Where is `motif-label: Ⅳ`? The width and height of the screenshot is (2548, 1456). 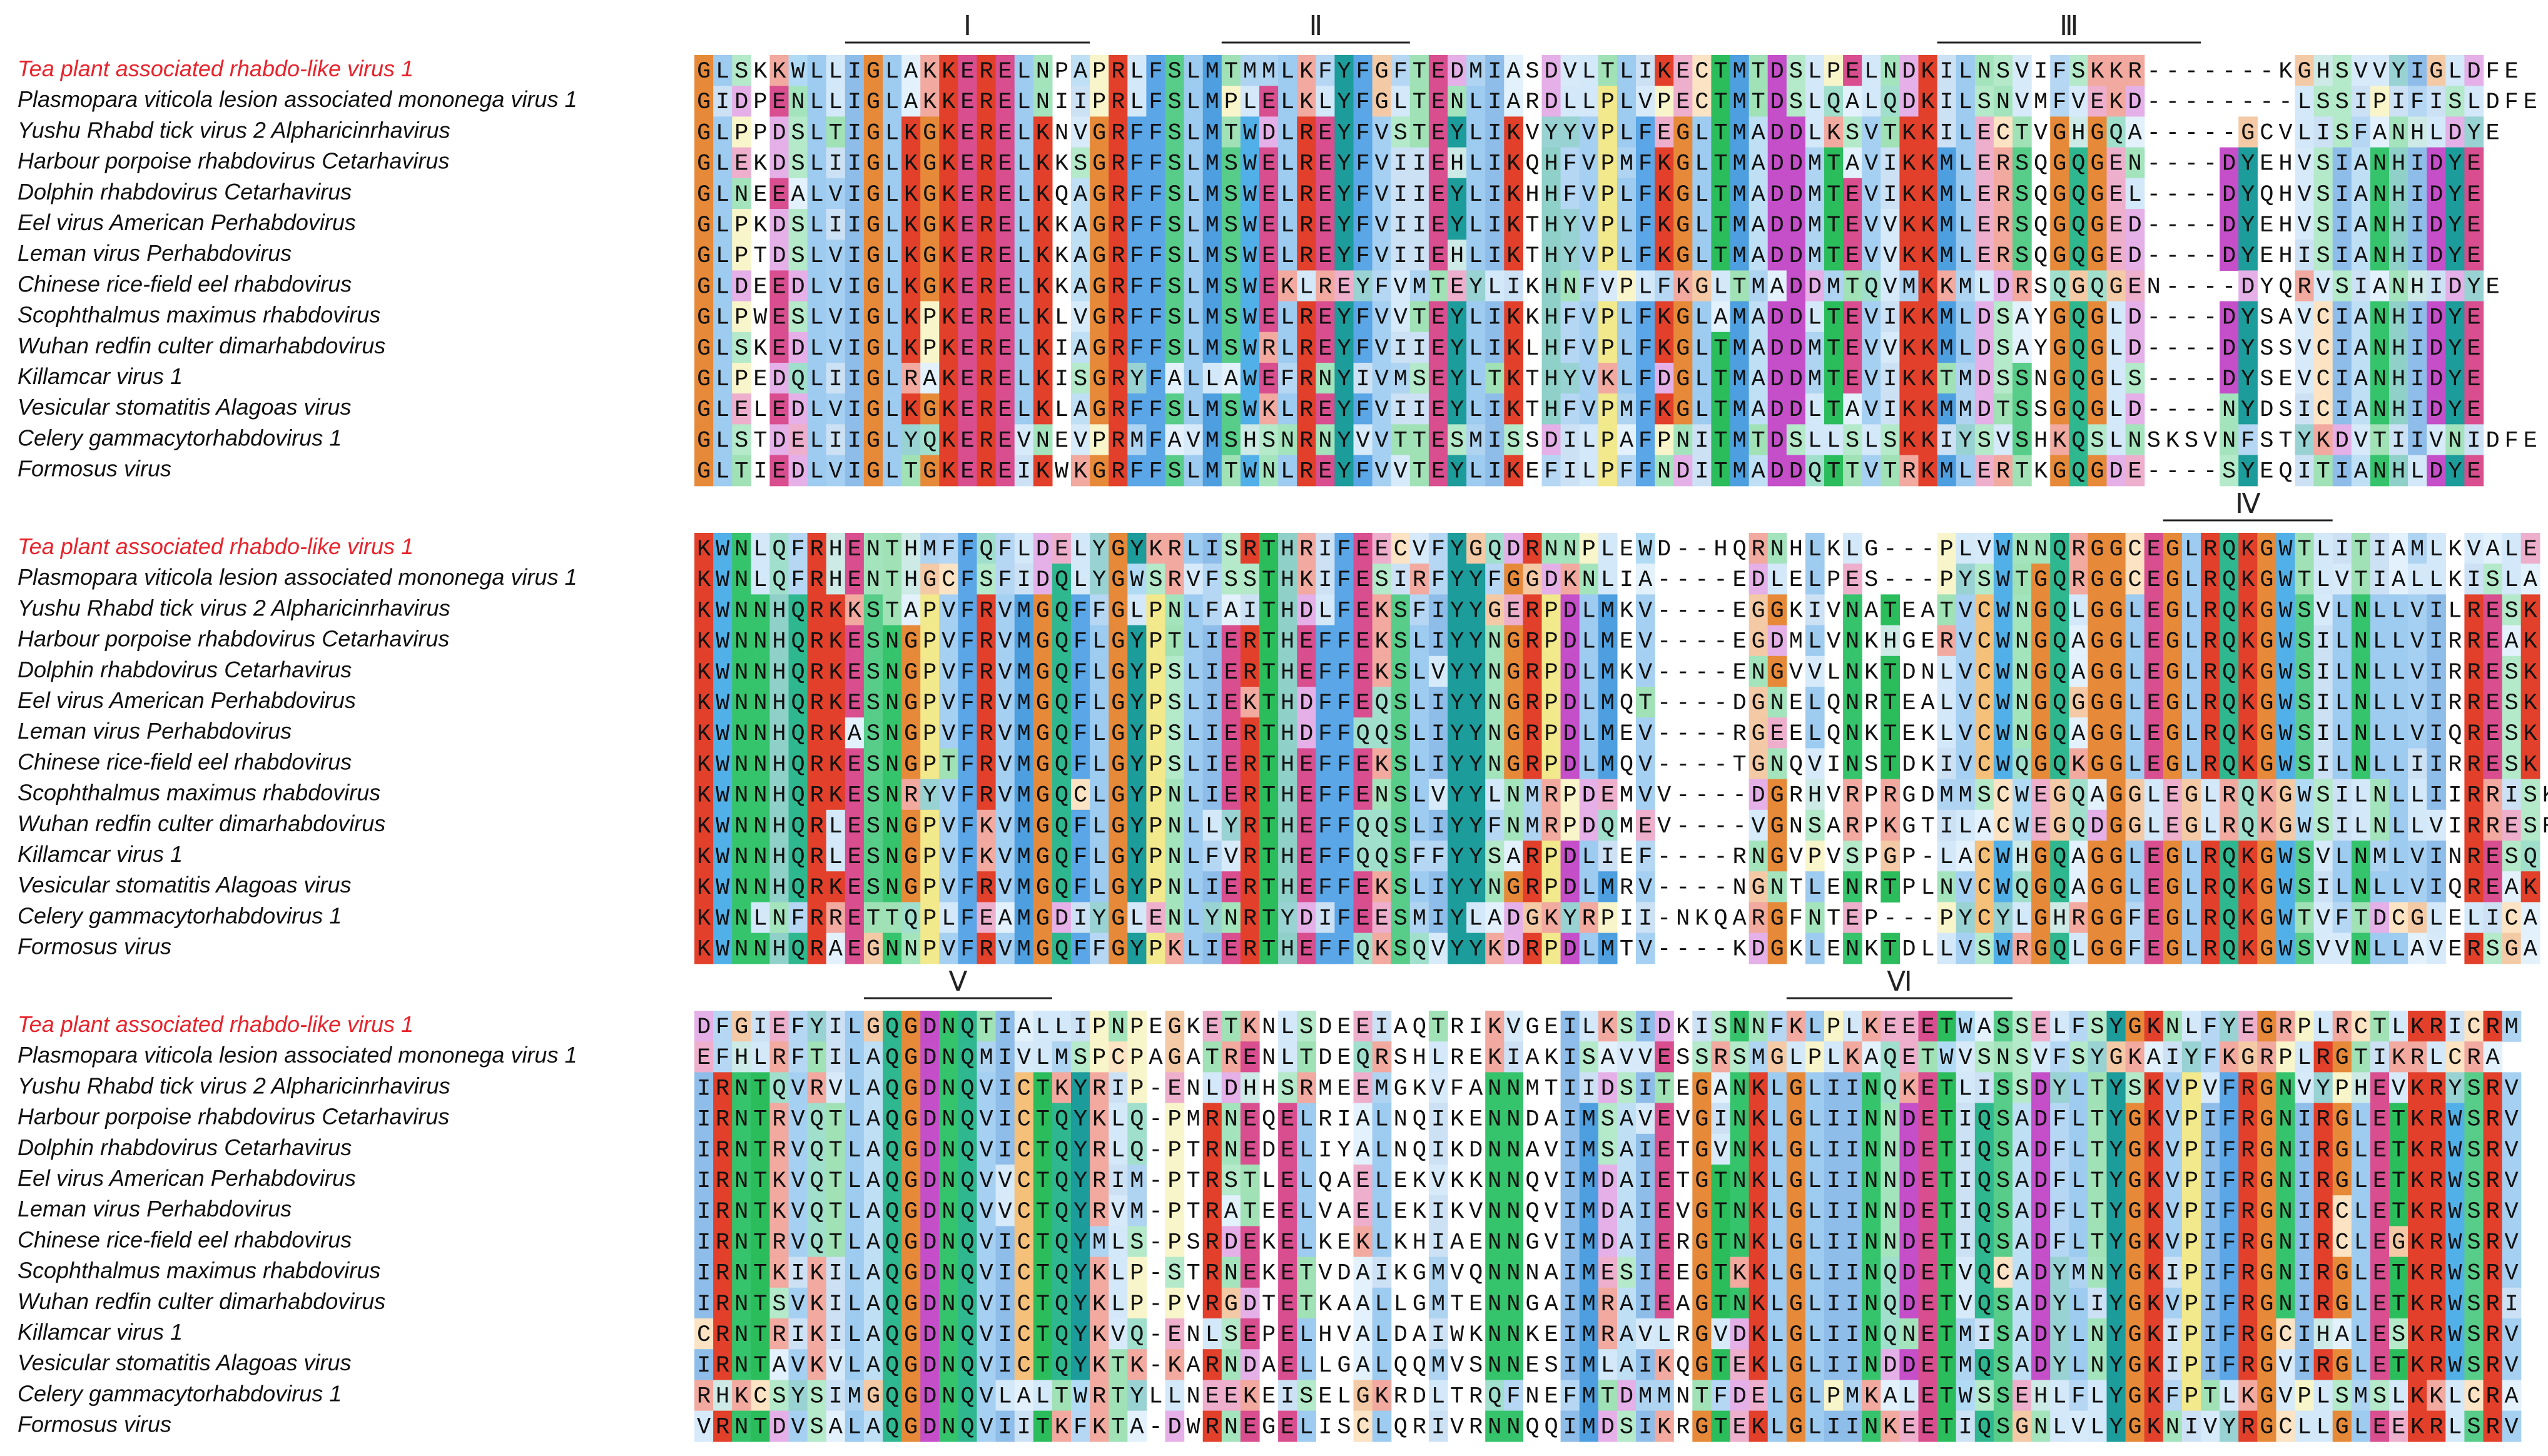
motif-label: Ⅳ is located at coordinates (2248, 503).